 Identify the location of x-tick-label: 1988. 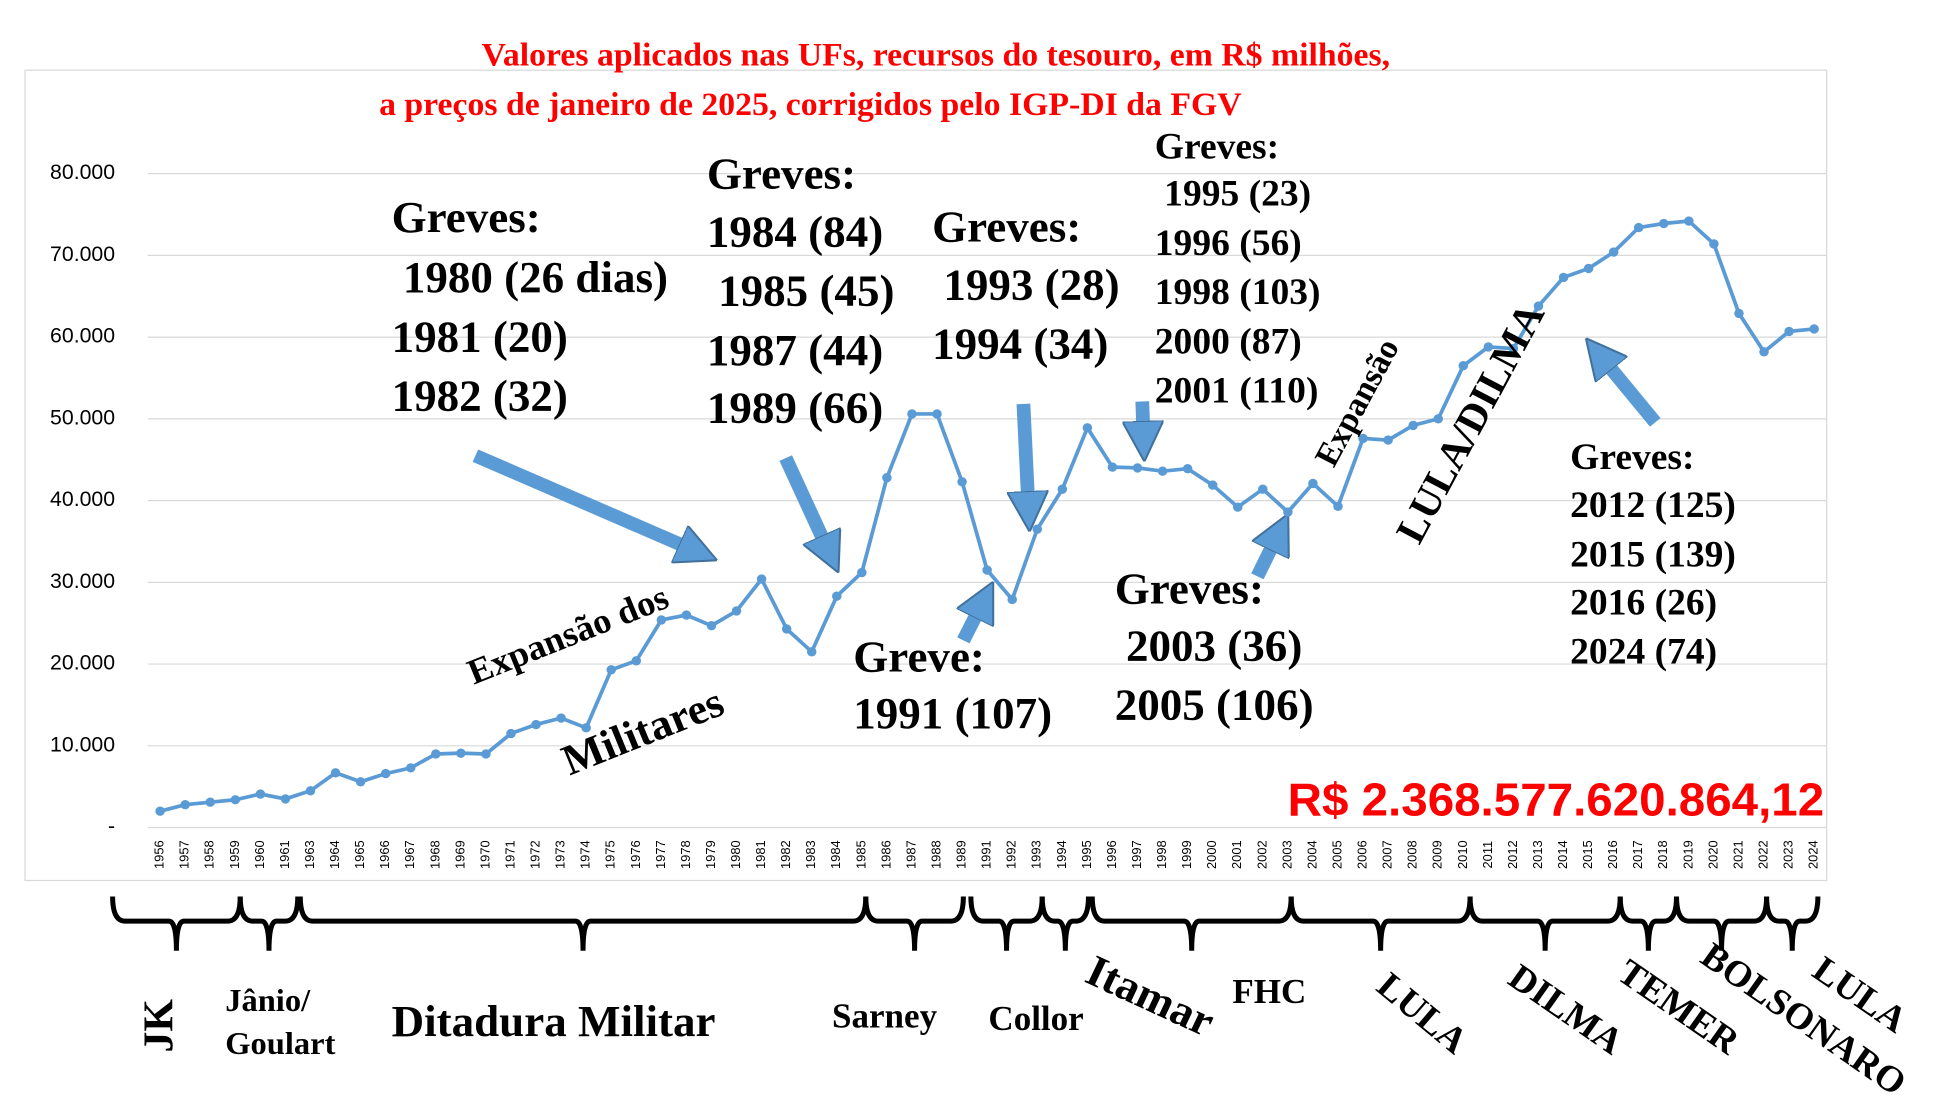
(935, 854).